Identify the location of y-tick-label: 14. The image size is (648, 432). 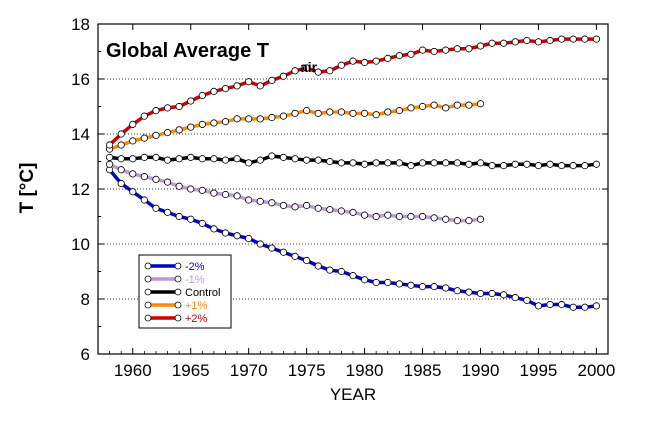
(80, 134).